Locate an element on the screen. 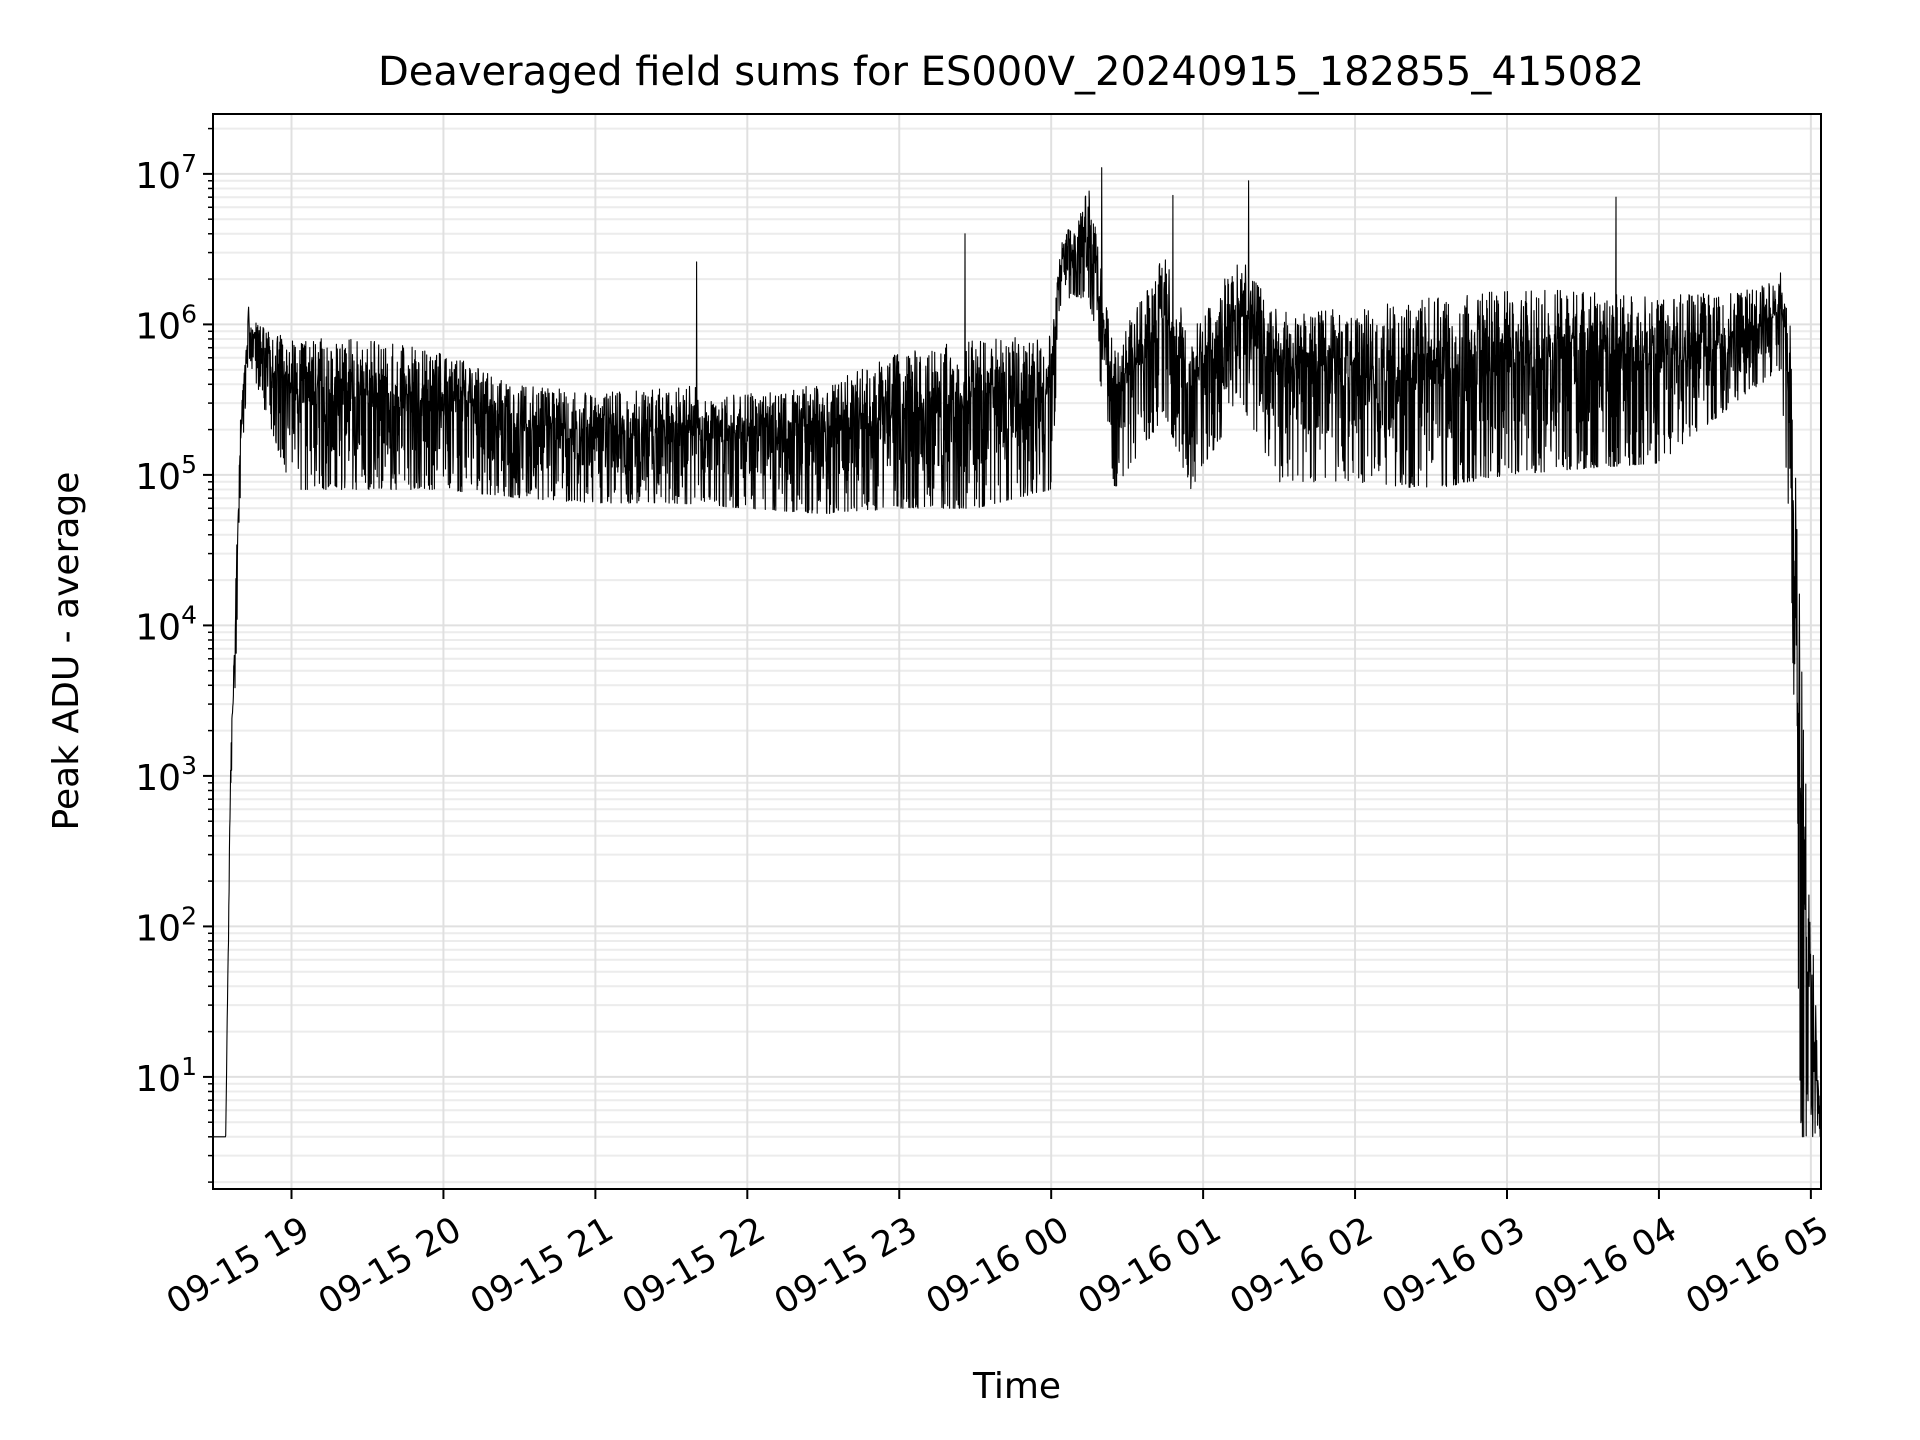  y-tick-label-exponent: 7 is located at coordinates (189, 163).